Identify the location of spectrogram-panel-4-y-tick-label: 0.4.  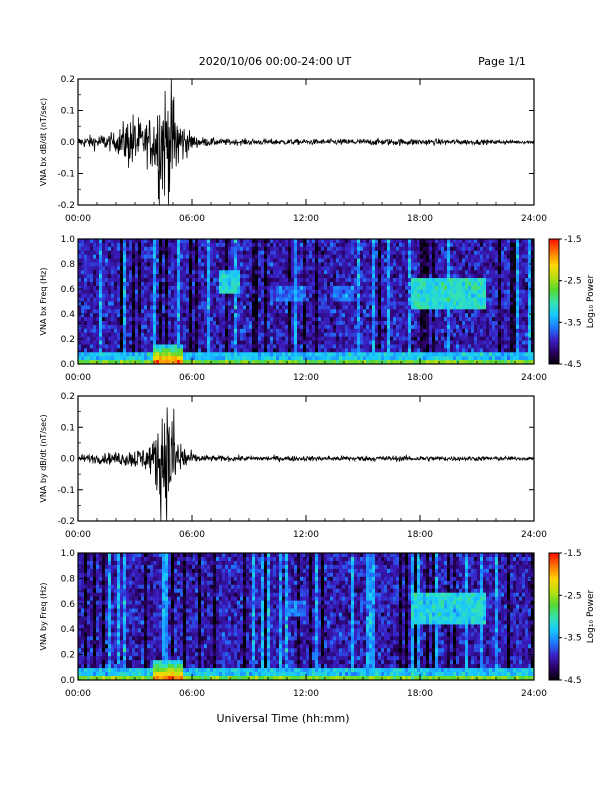
(68, 630).